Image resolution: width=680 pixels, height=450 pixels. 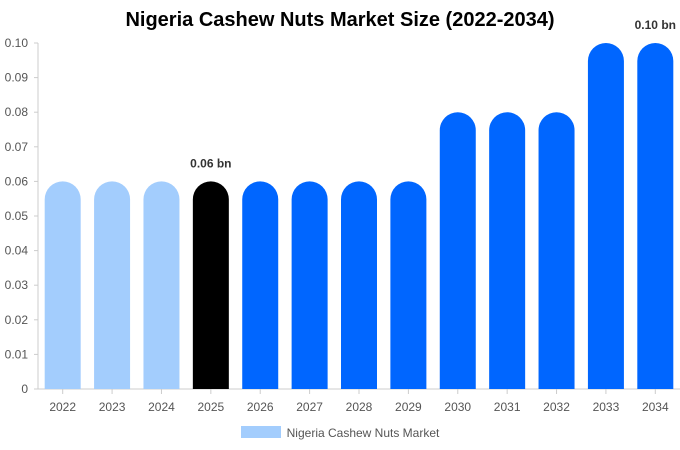 What do you see at coordinates (556, 407) in the screenshot?
I see `x-tick-label: 2032` at bounding box center [556, 407].